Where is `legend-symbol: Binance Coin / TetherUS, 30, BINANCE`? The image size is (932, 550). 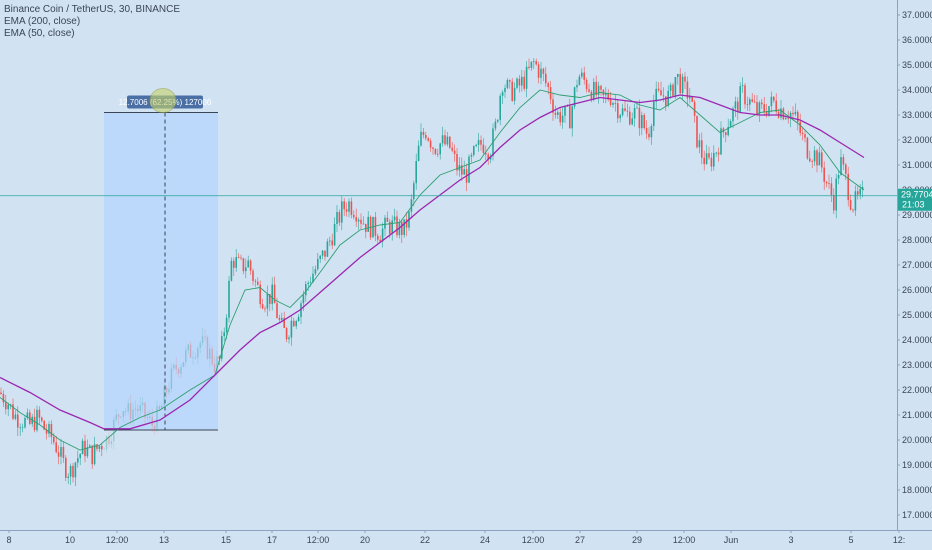 legend-symbol: Binance Coin / TetherUS, 30, BINANCE is located at coordinates (92, 9).